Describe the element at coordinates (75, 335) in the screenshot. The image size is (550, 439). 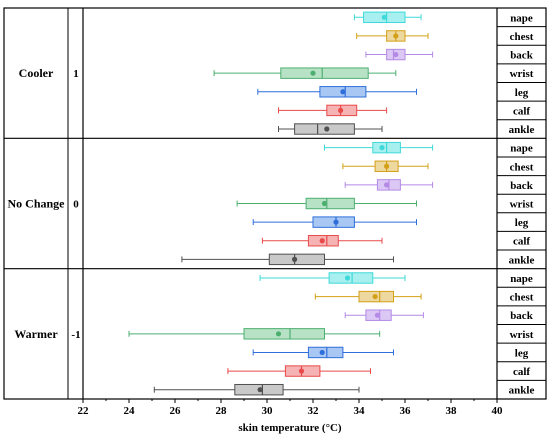
I see `level-label: -1` at that location.